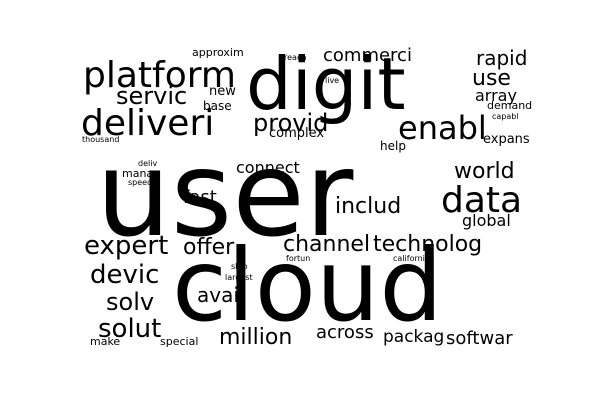 This screenshot has width=600, height=400. What do you see at coordinates (411, 258) in the screenshot?
I see `word-california: california` at bounding box center [411, 258].